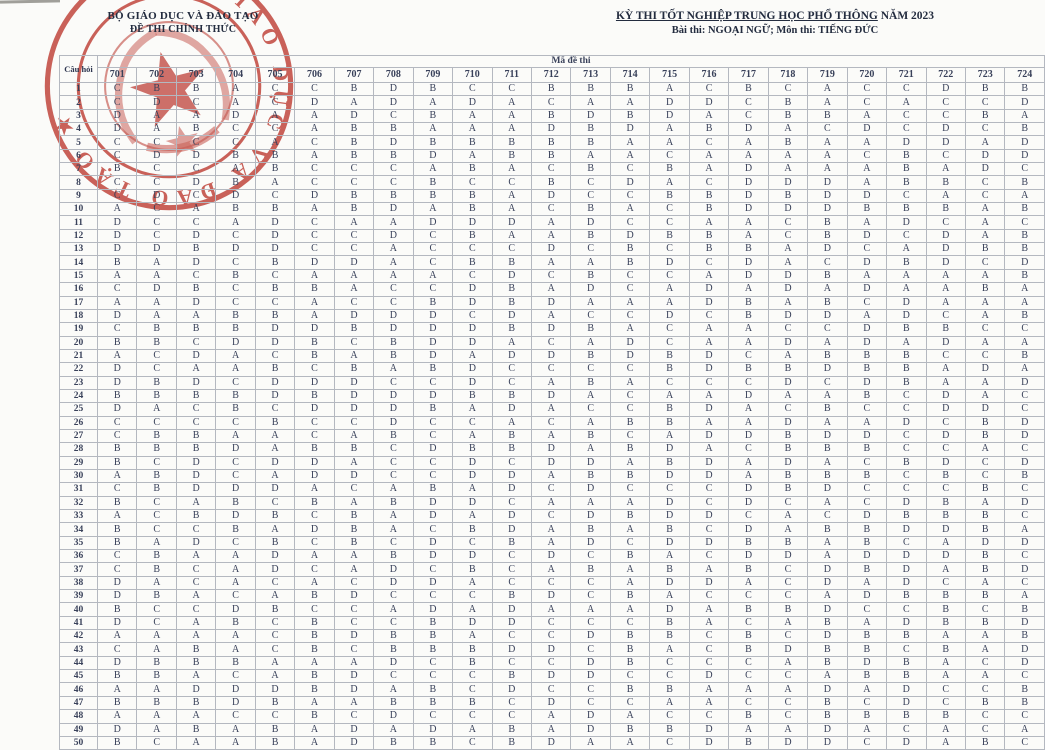 The image size is (1045, 750). What do you see at coordinates (354, 75) in the screenshot?
I see `exam-code-header: 707` at bounding box center [354, 75].